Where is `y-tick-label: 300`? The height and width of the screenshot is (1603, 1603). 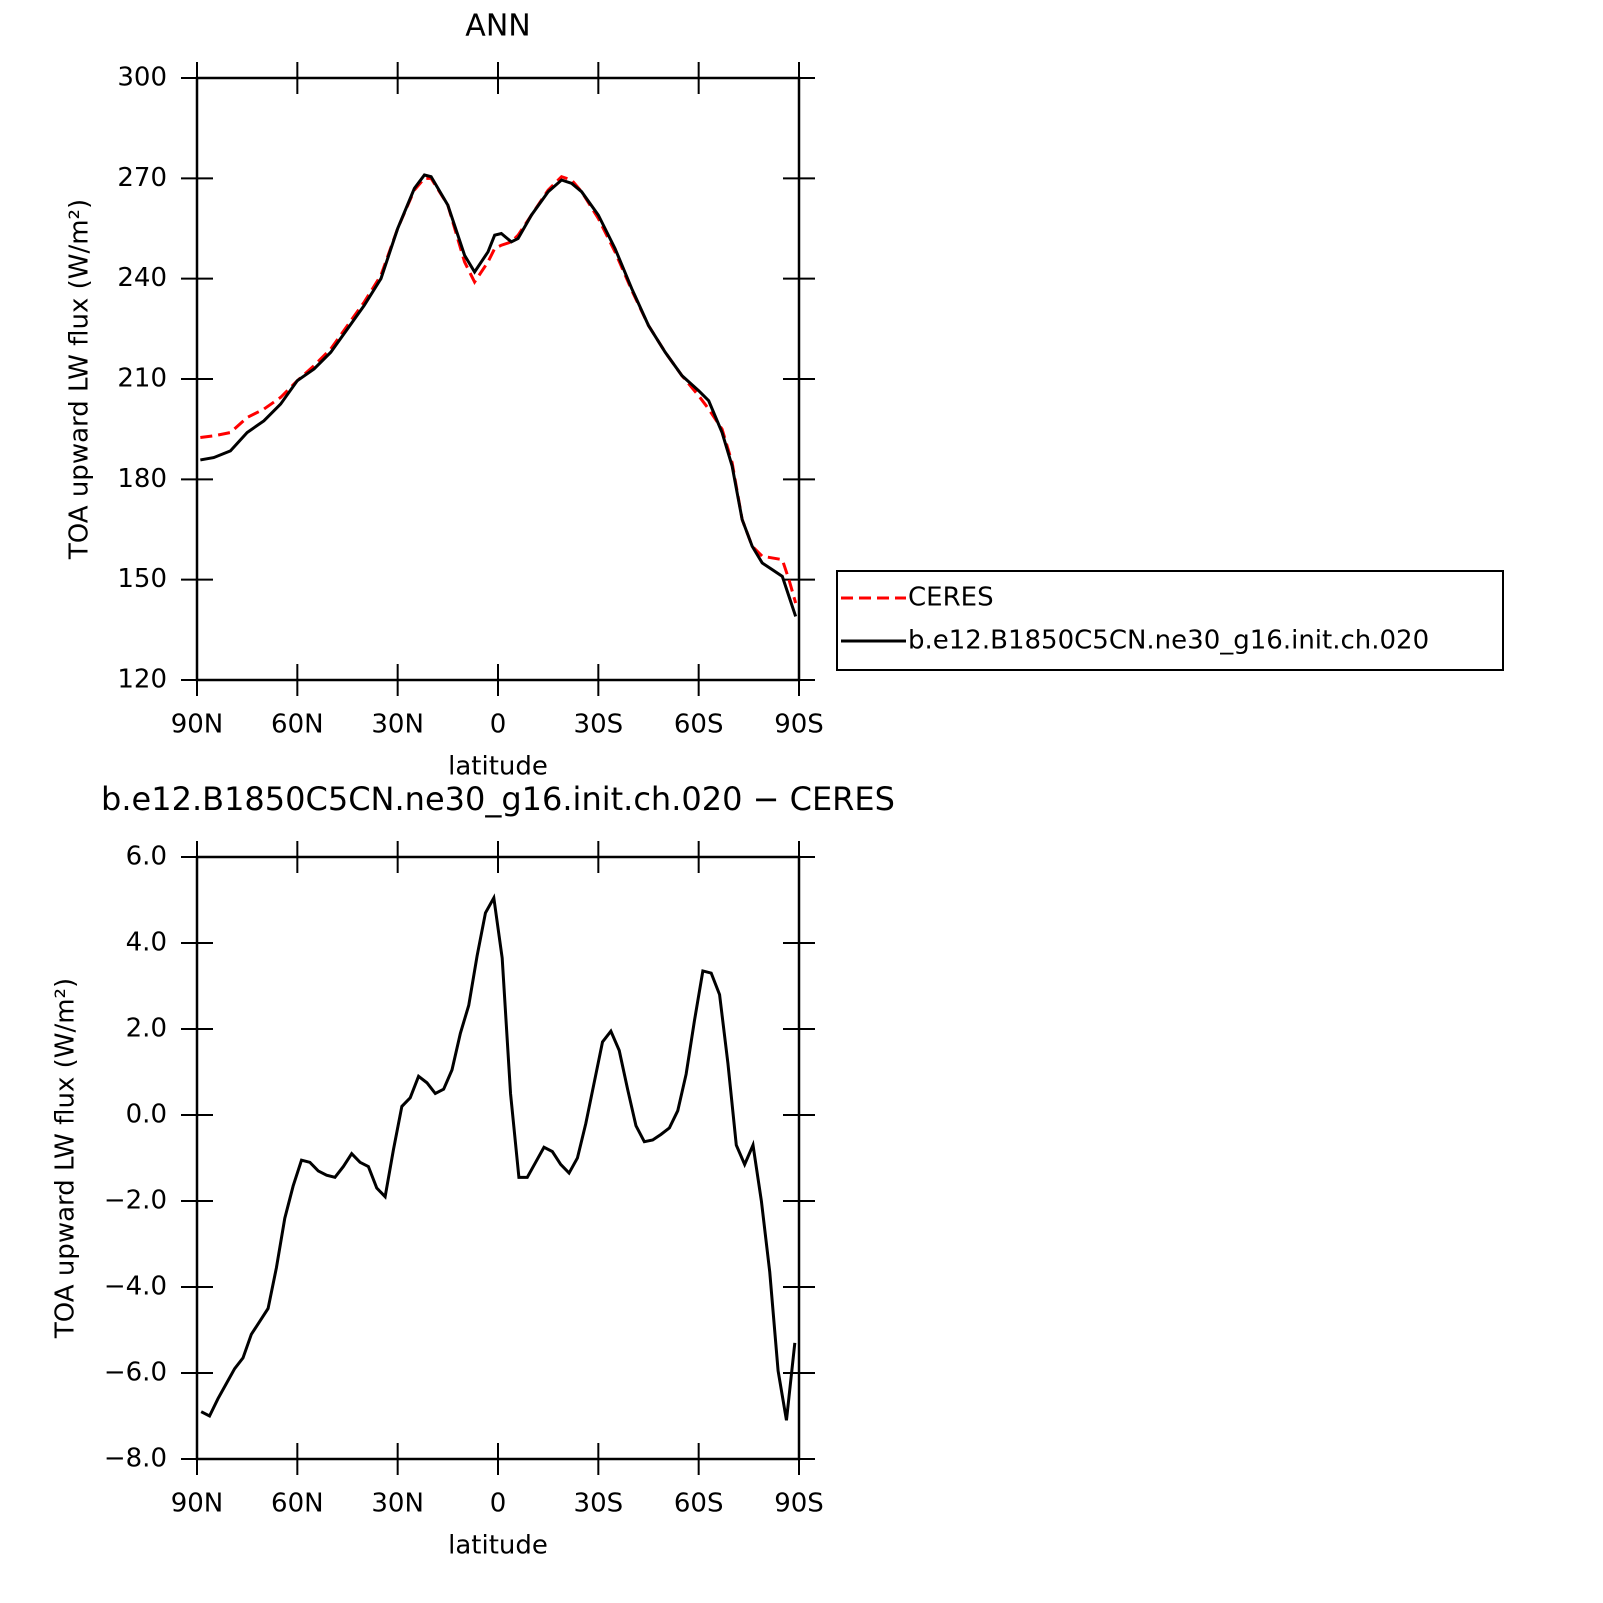
y-tick-label: 300 is located at coordinates (142, 78).